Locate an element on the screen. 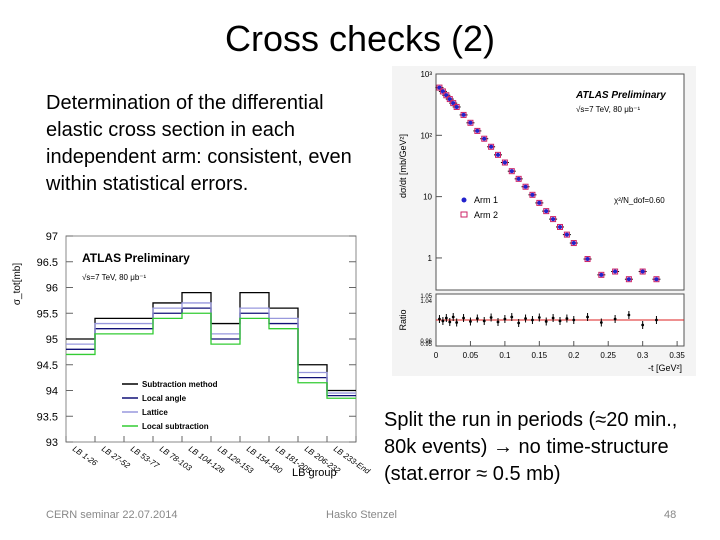 The height and width of the screenshot is (540, 720). chart1-x-tick-label: 0 is located at coordinates (436, 355).